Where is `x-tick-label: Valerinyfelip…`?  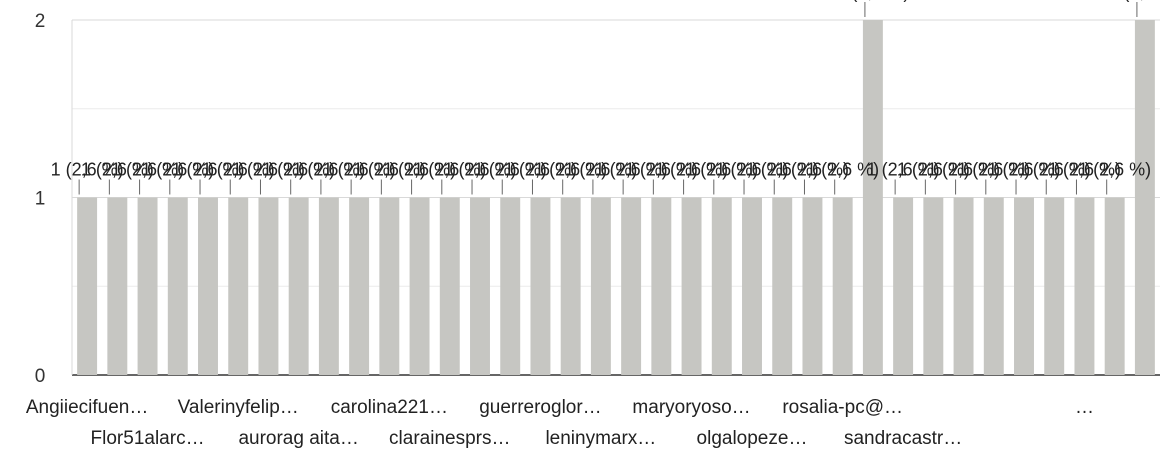 x-tick-label: Valerinyfelip… is located at coordinates (238, 407).